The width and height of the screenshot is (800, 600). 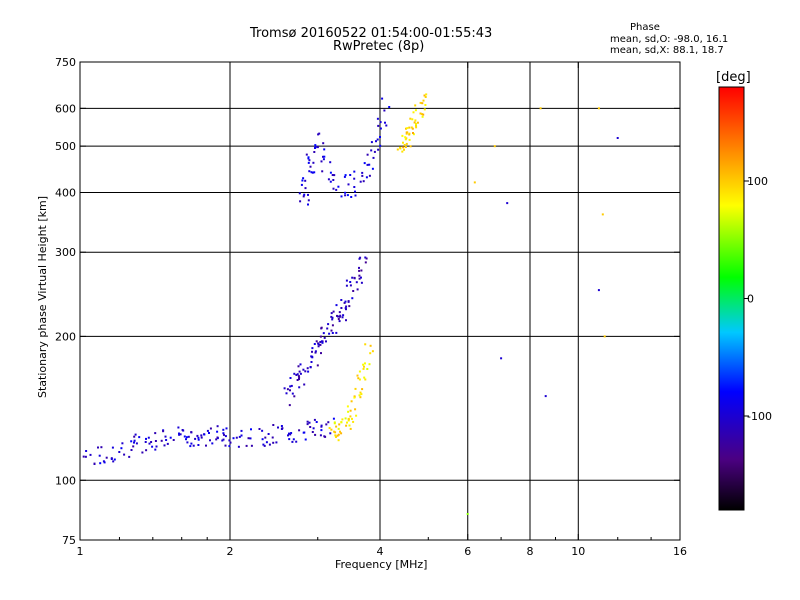 I want to click on x-tick-label: 16, so click(x=680, y=551).